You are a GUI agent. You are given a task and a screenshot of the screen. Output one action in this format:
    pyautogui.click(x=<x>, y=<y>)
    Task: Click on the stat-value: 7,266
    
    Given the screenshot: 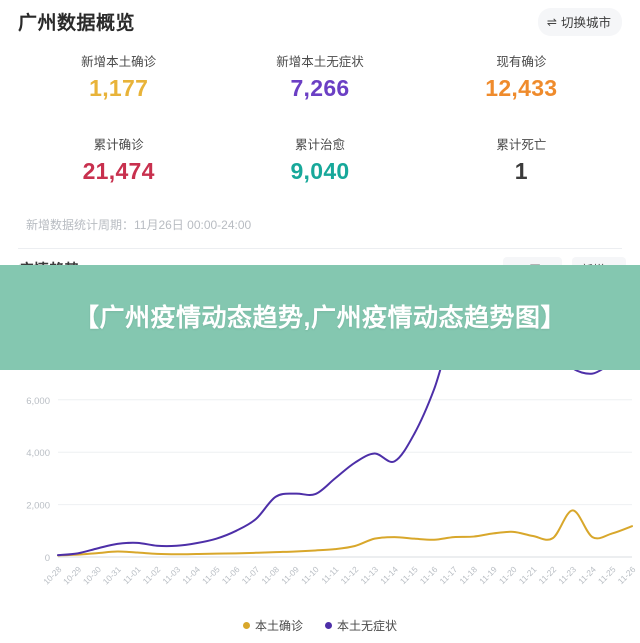 What is the action you would take?
    pyautogui.click(x=320, y=88)
    